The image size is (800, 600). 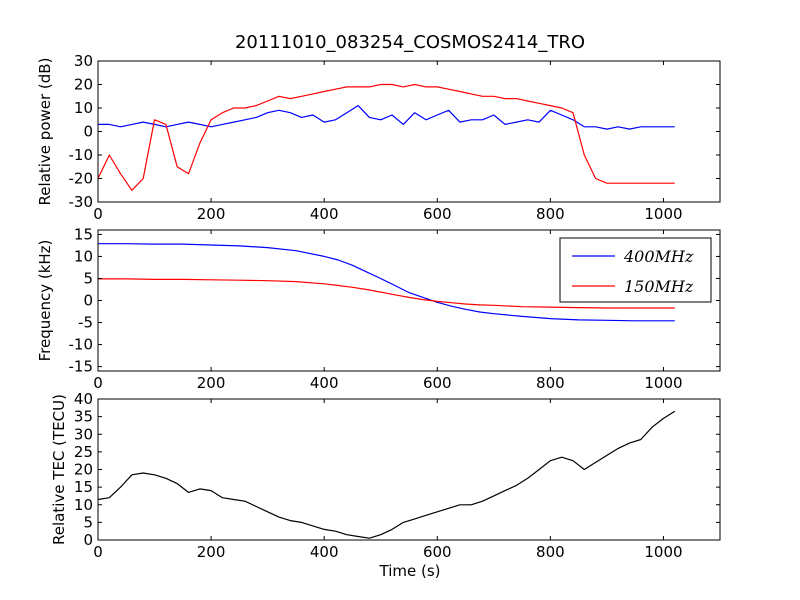 I want to click on frequency-x-tick-label: 400, so click(x=324, y=383).